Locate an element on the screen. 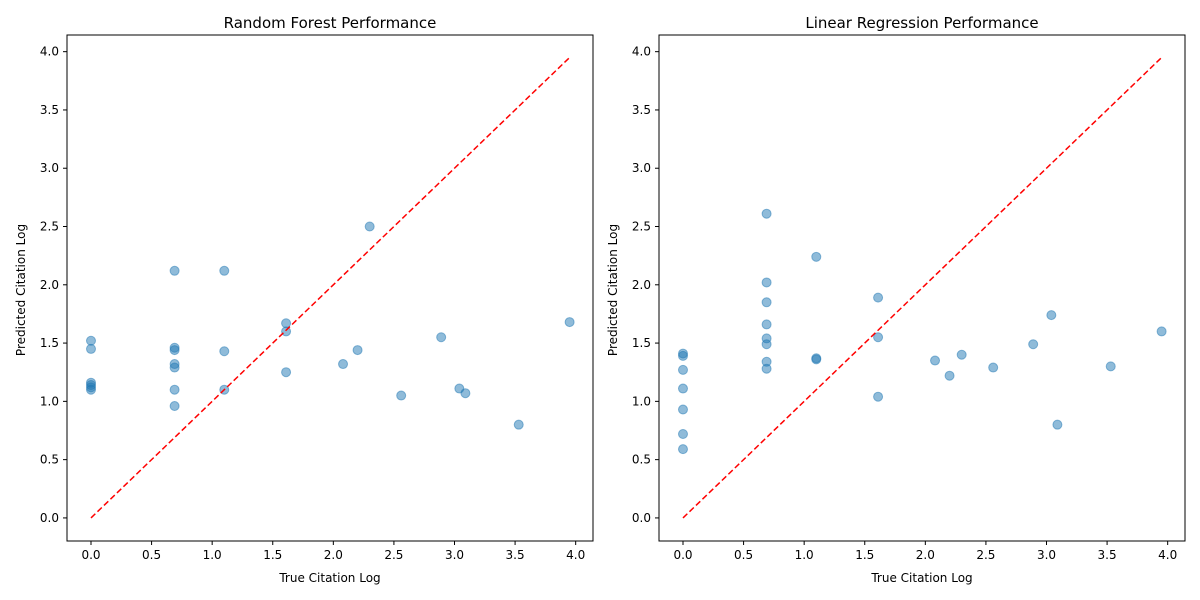 This screenshot has height=600, width=1200. chart-title: Linear Regression Performance is located at coordinates (921, 23).